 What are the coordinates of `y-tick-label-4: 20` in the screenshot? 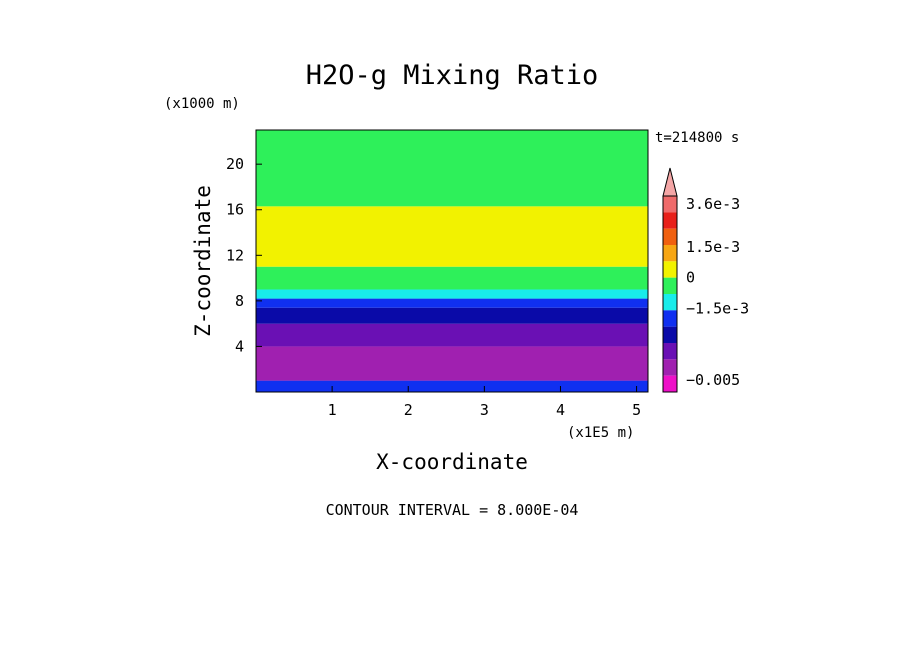 It's located at (235, 164).